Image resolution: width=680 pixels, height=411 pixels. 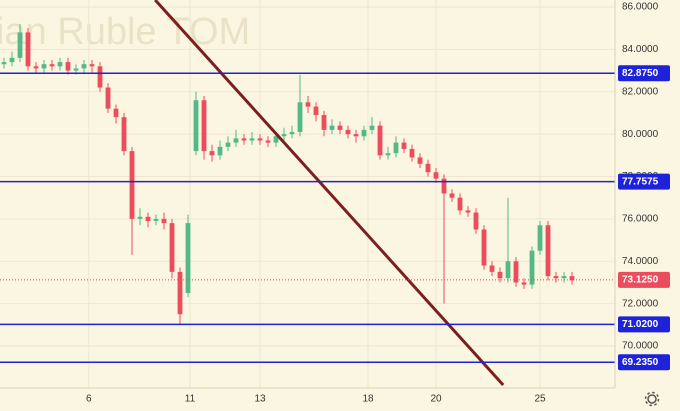 I want to click on x-tick-label: 6, so click(x=89, y=399).